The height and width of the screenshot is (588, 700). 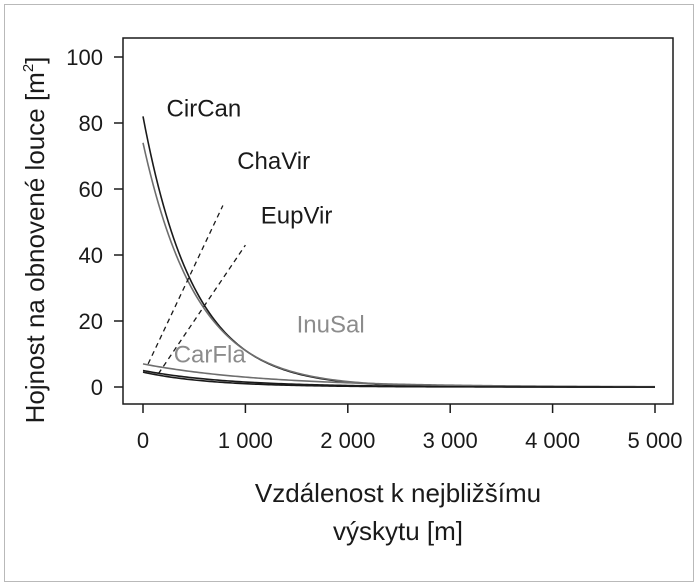 What do you see at coordinates (91, 189) in the screenshot?
I see `y-tick-label: 60` at bounding box center [91, 189].